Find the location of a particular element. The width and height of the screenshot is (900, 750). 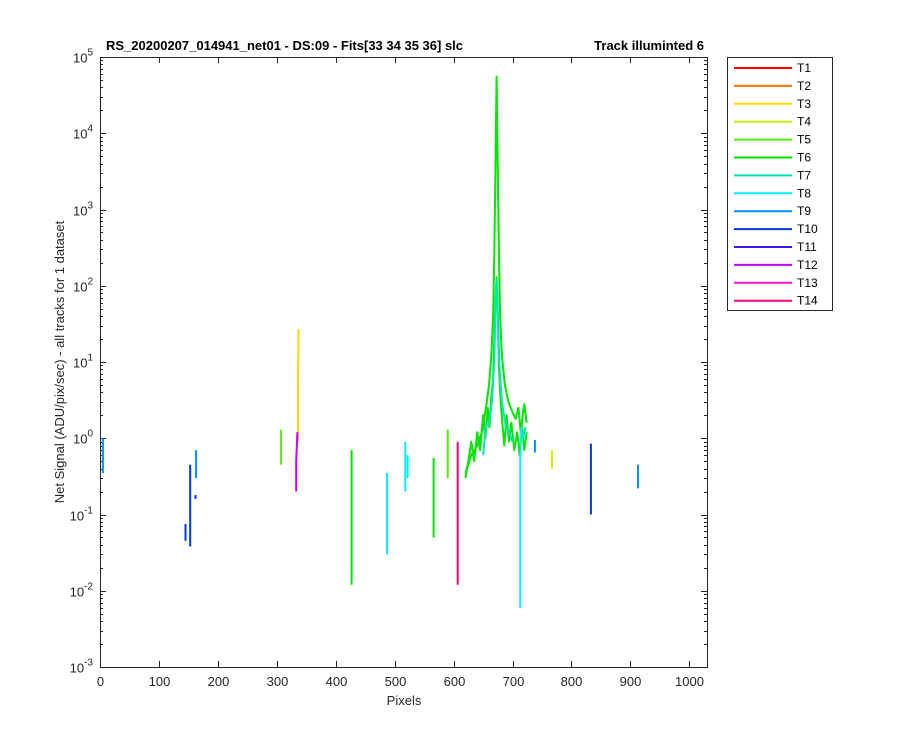

legend-label: T7 is located at coordinates (804, 175).